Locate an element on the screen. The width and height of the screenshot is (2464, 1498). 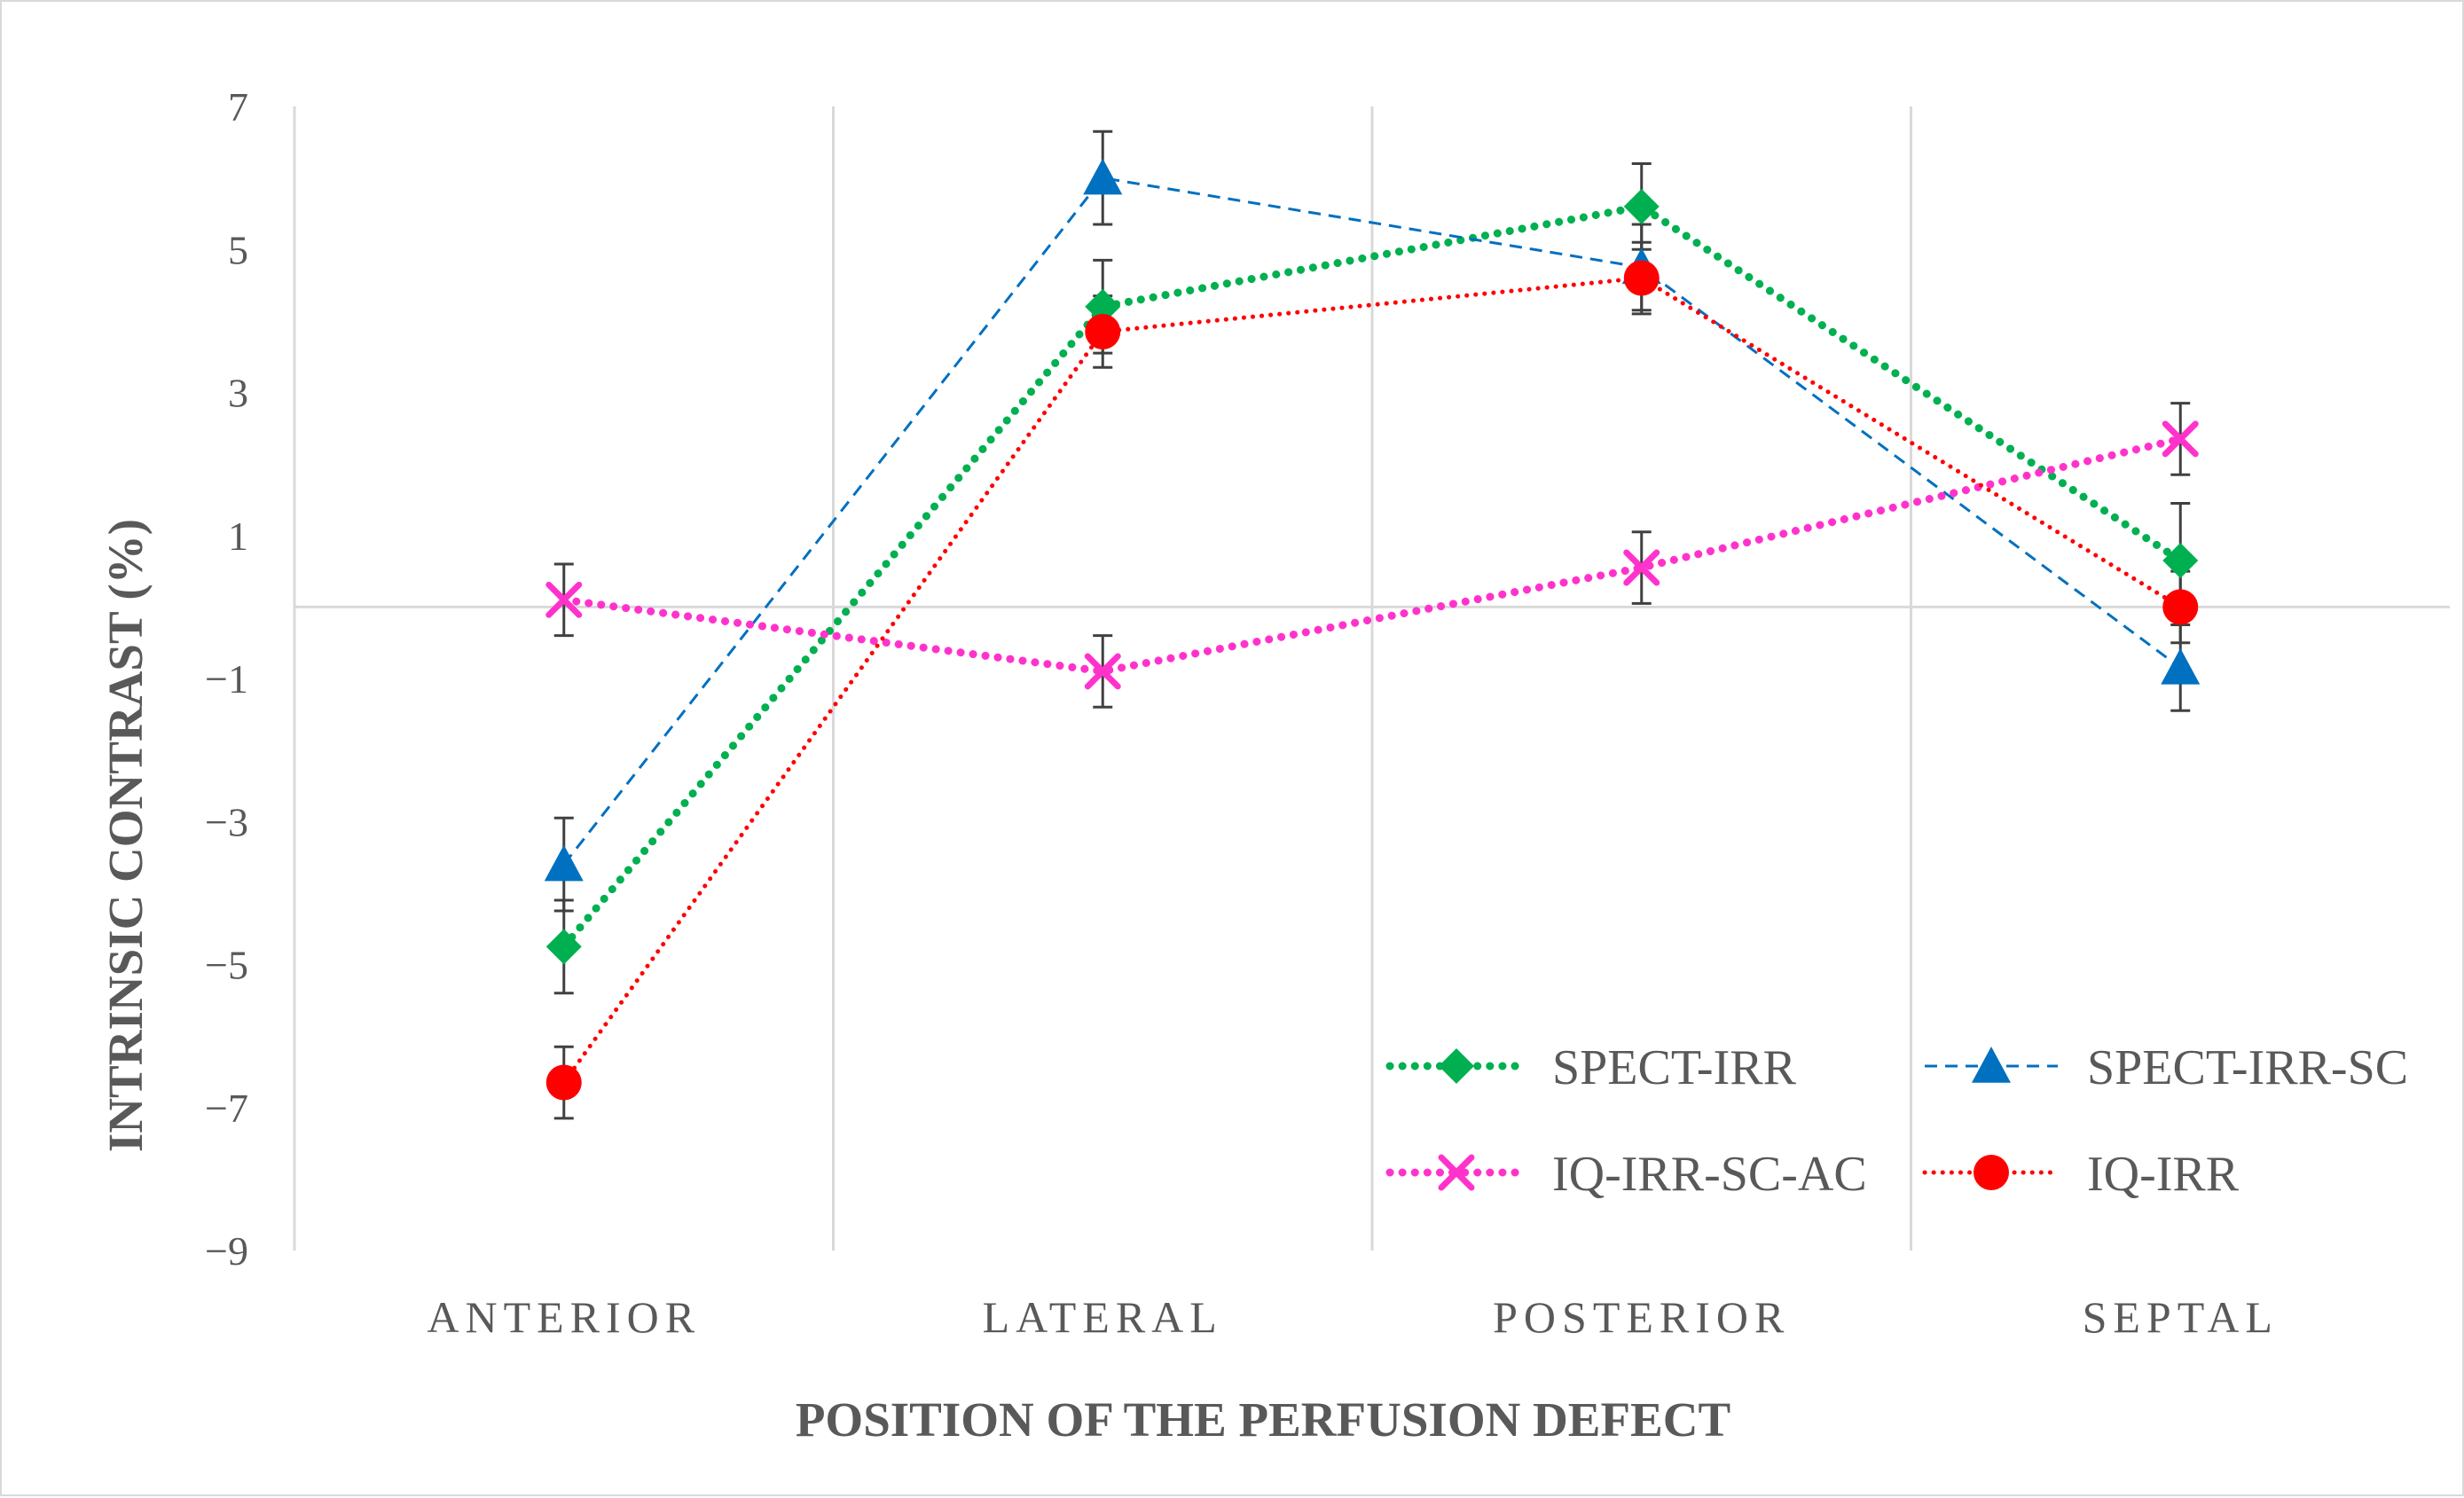
legend-label: IQ-IRR is located at coordinates (2163, 1174).